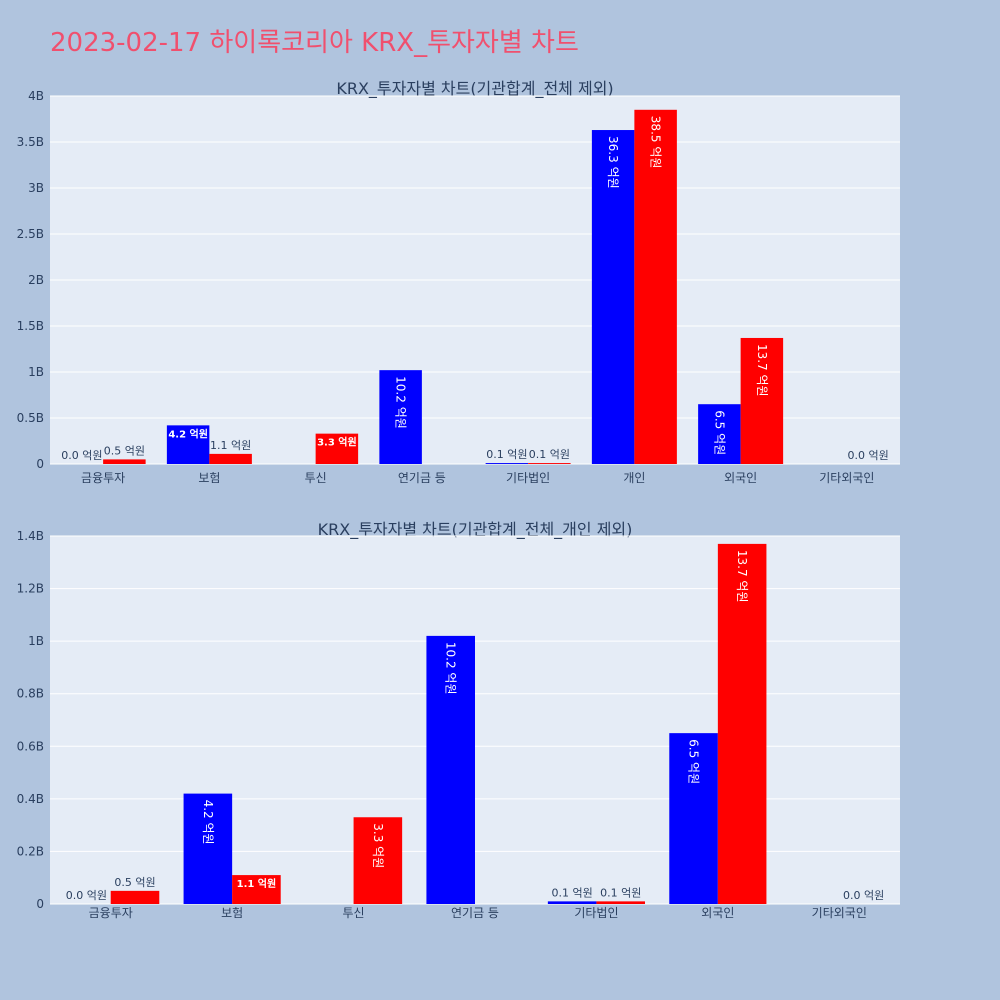 The height and width of the screenshot is (1000, 1000). Describe the element at coordinates (30, 536) in the screenshot. I see `y-tick-label: 1.4B` at that location.